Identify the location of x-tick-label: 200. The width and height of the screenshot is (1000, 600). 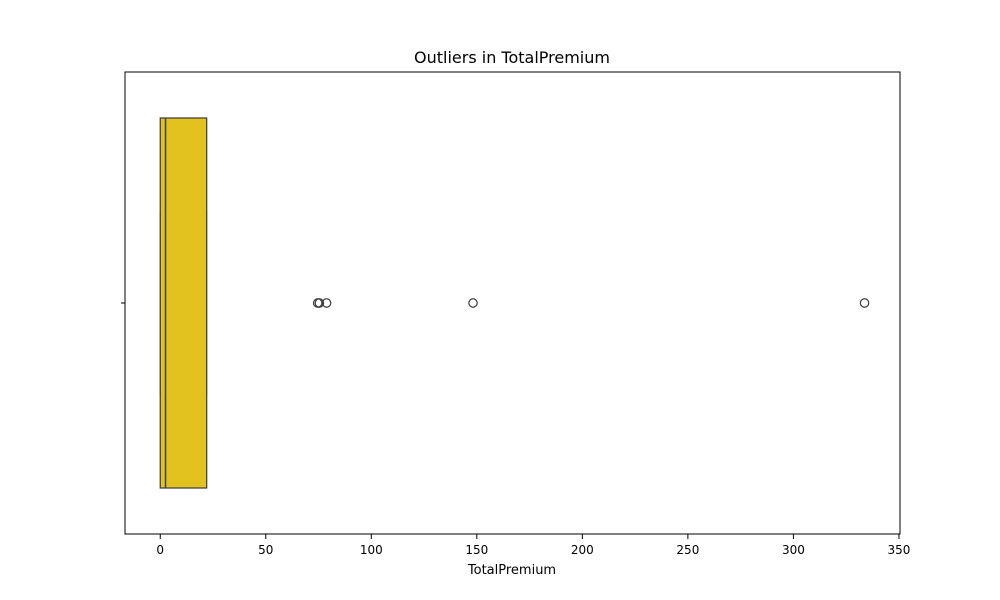
(582, 550).